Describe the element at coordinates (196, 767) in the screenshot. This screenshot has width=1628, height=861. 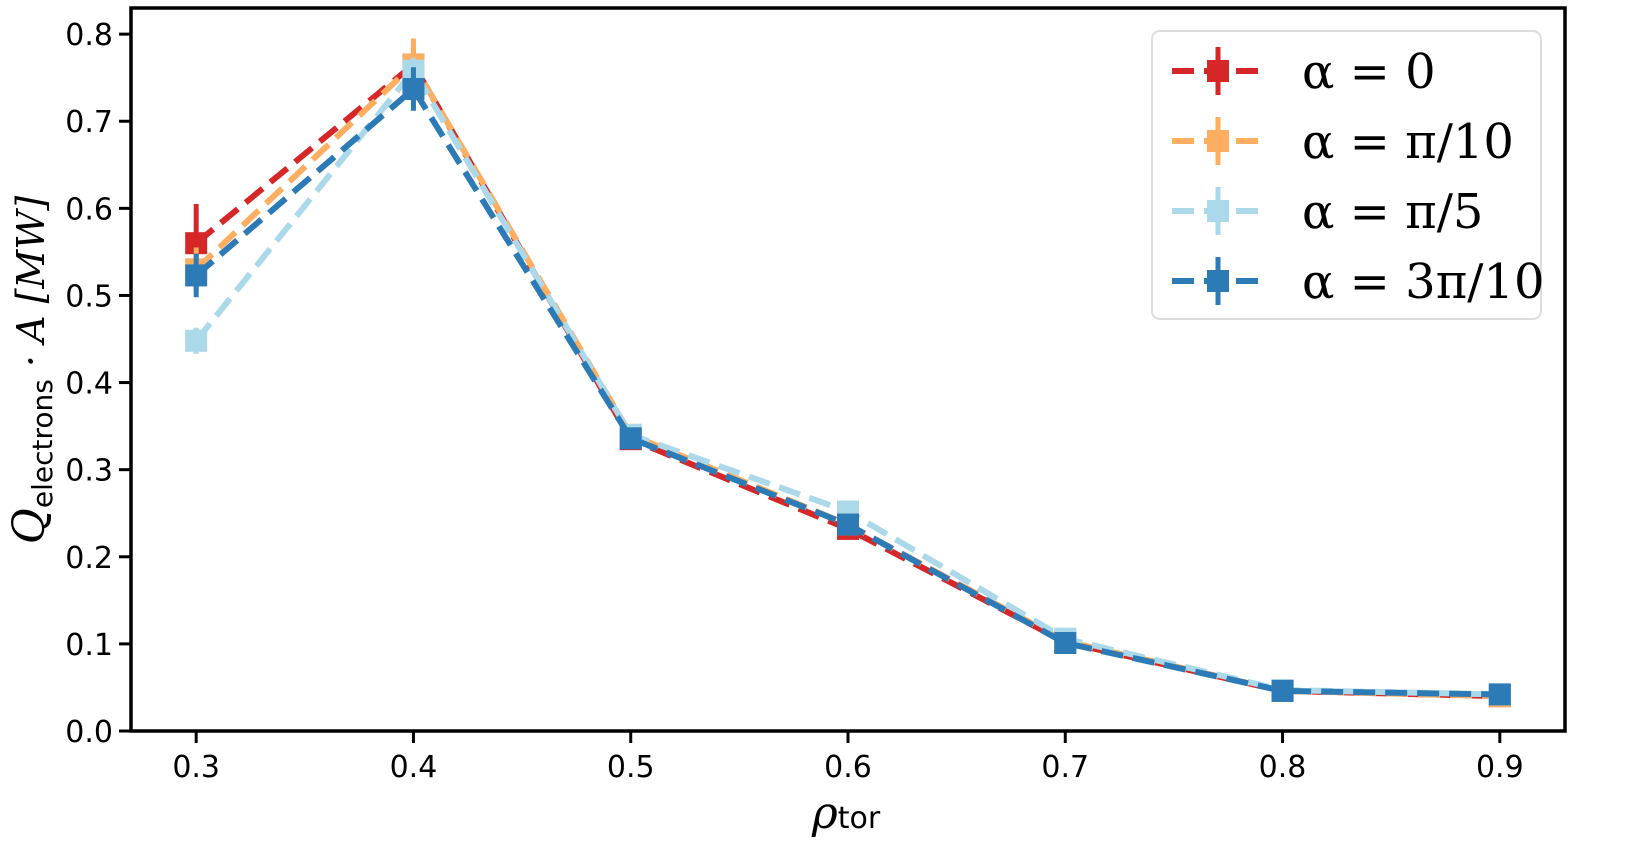
I see `x-tick-label: 0.3` at that location.